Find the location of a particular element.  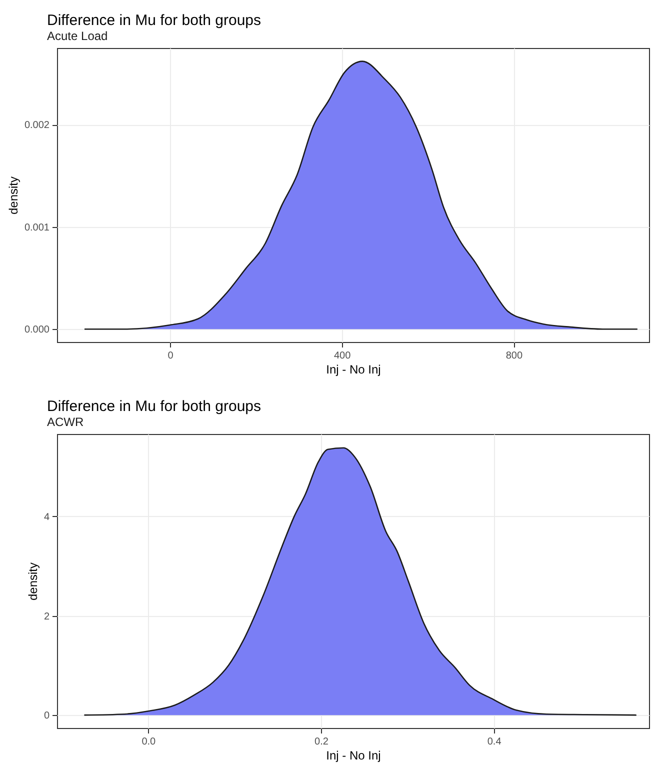

y-tick-label: 0.002 is located at coordinates (37, 126).